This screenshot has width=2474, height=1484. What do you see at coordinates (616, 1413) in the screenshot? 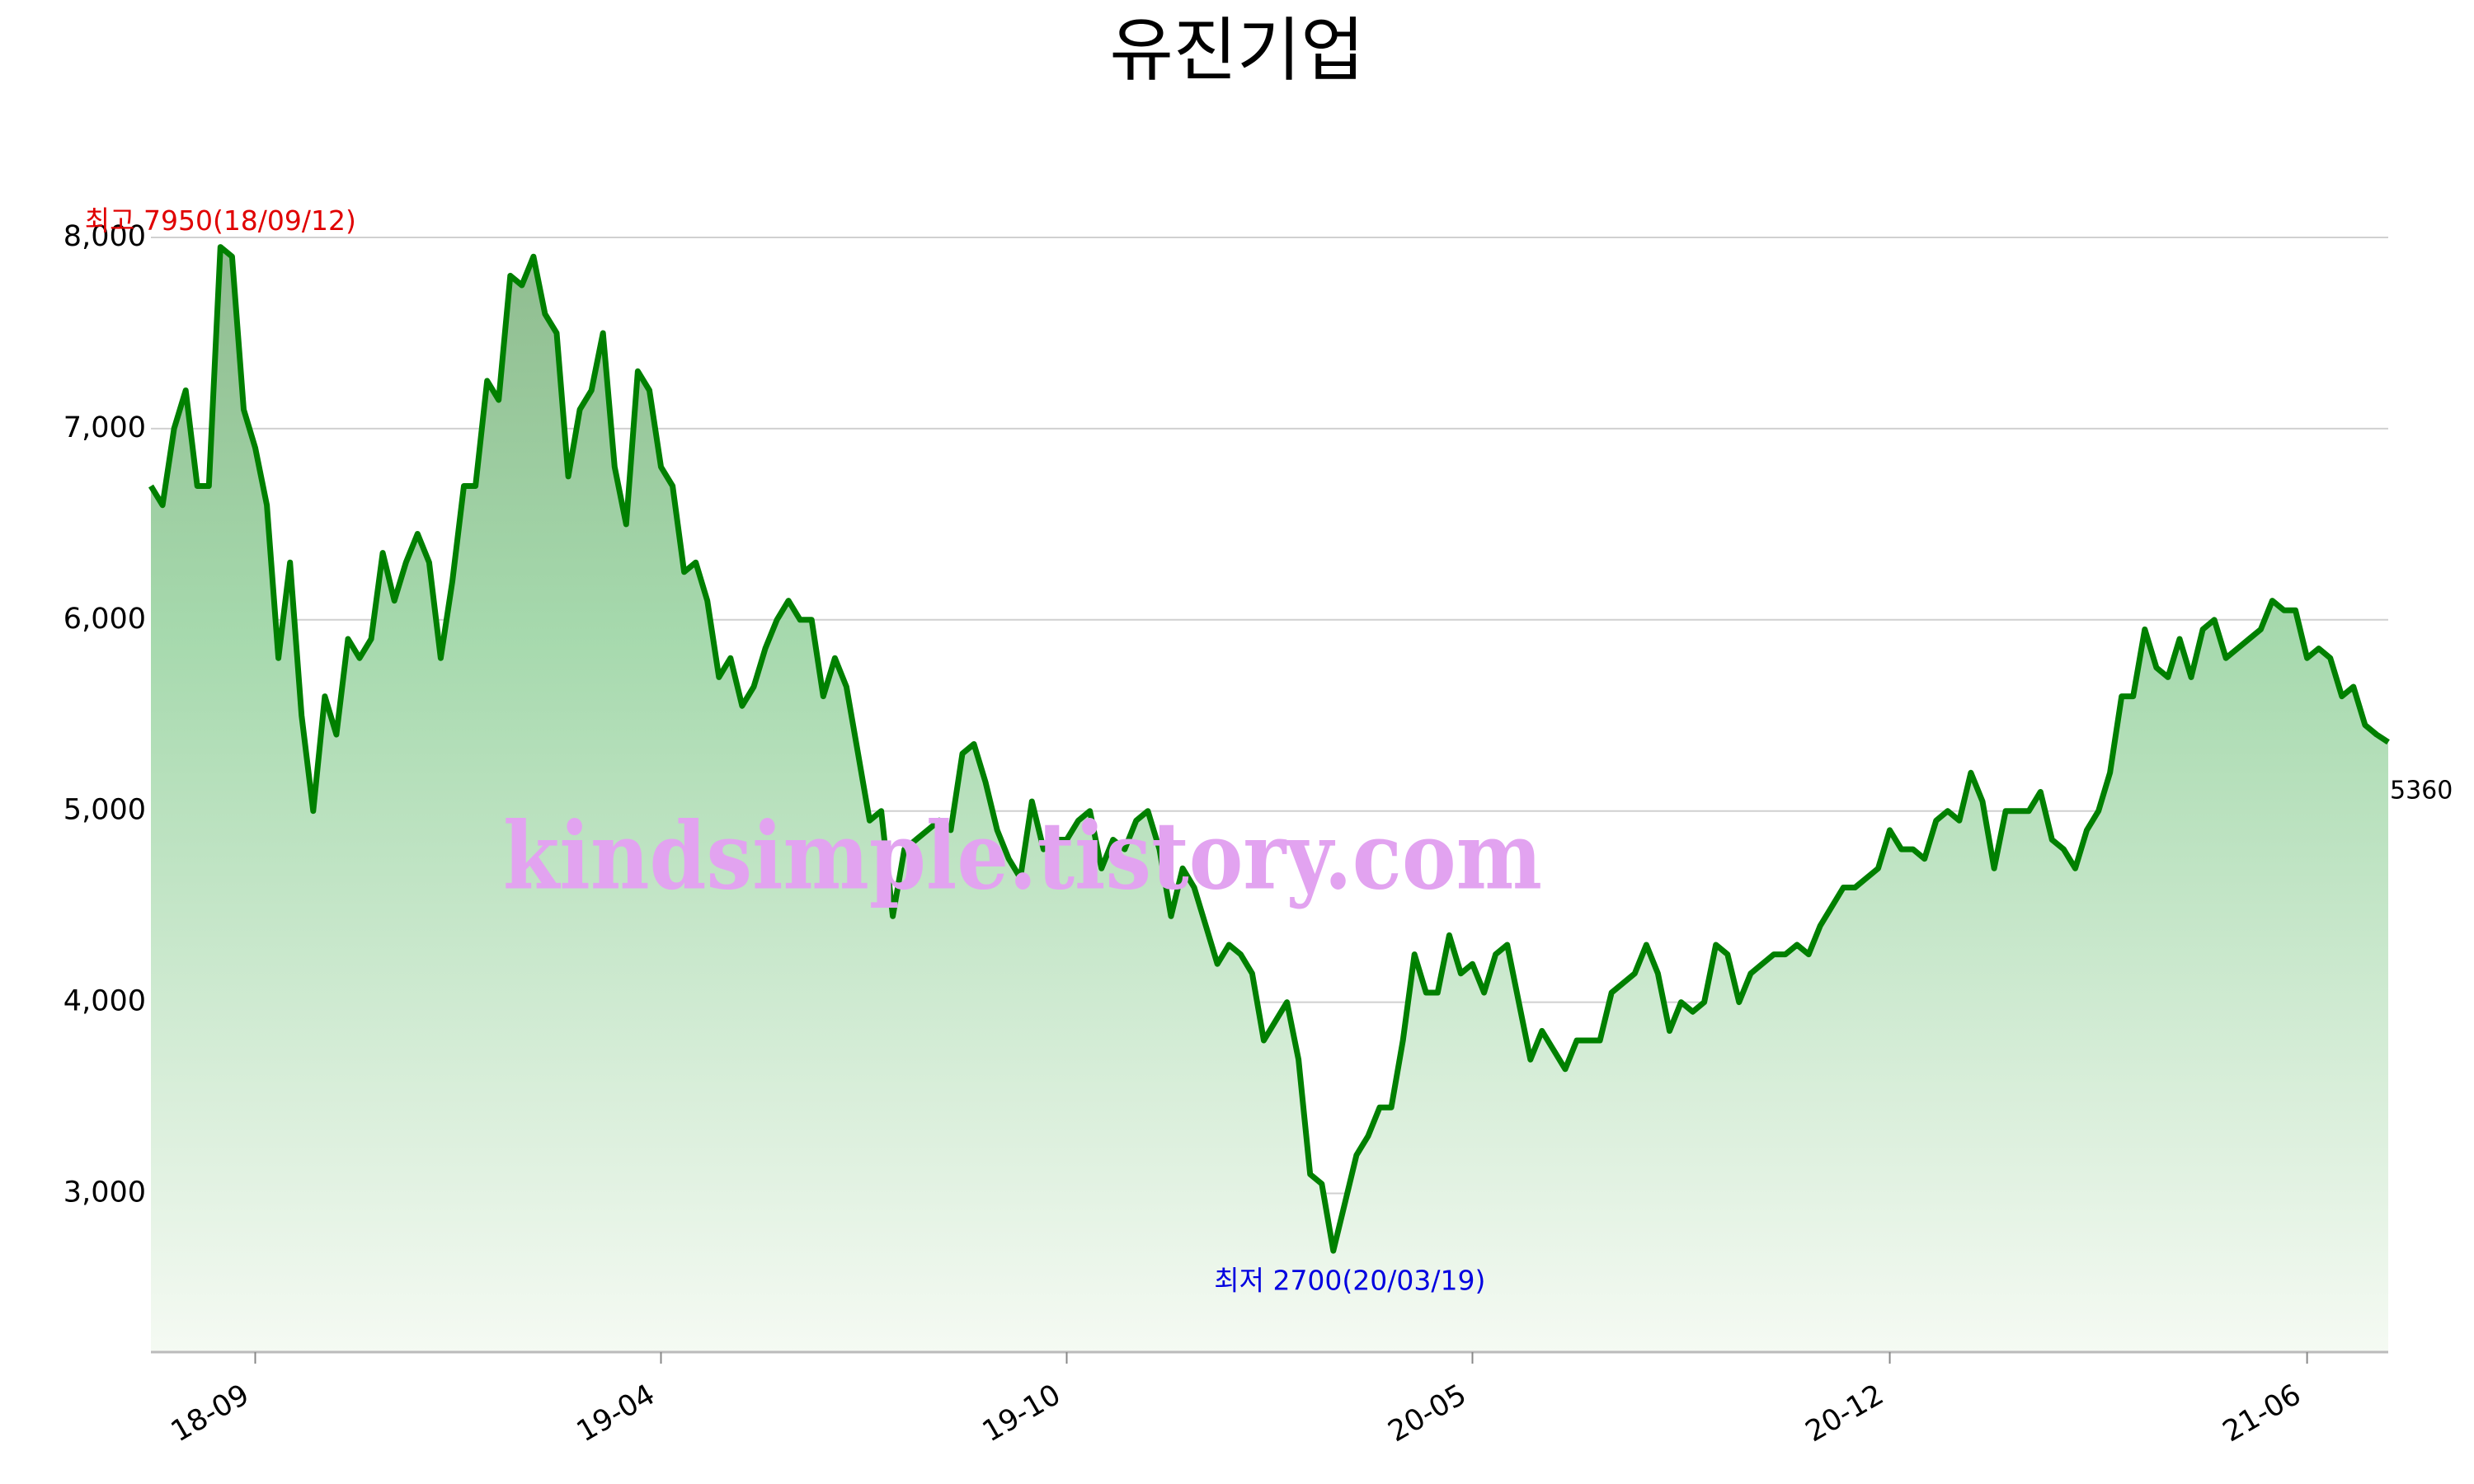
I see `x-tick-label: 19-04` at bounding box center [616, 1413].